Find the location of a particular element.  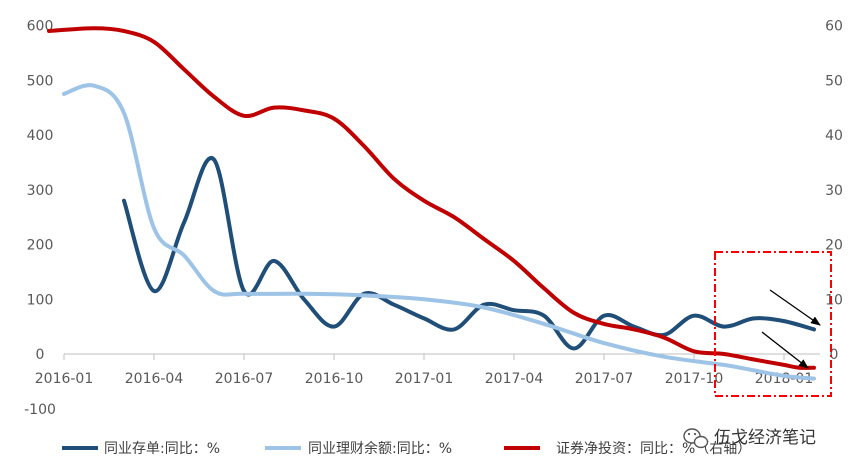

x-tick-label: 2016-07 is located at coordinates (244, 379).